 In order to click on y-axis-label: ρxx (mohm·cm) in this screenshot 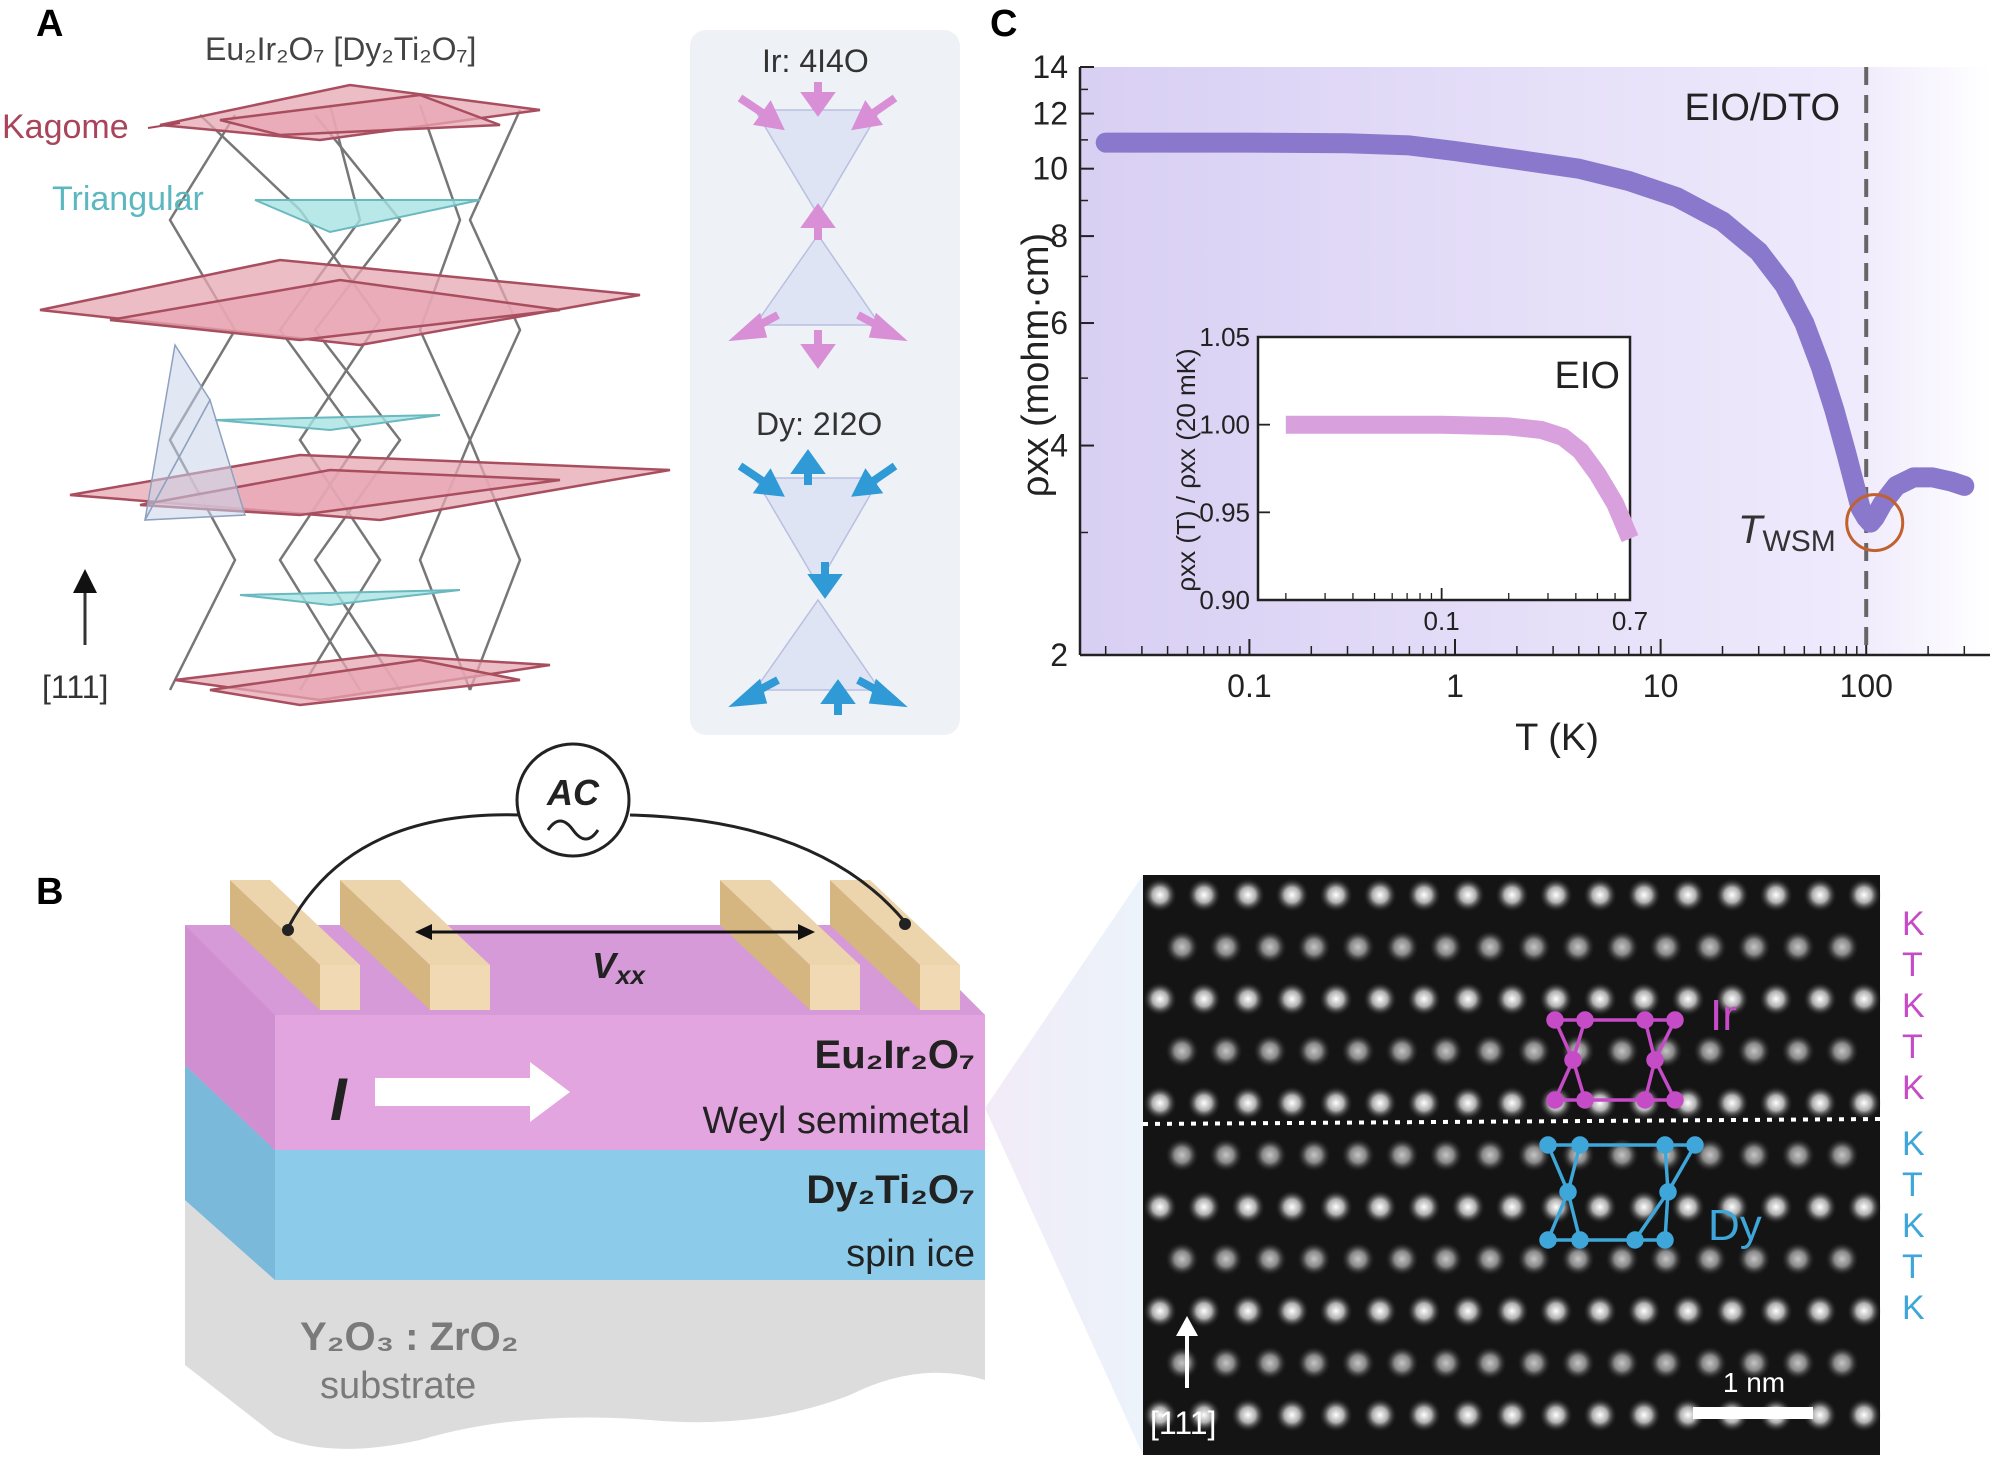, I will do `click(1036, 365)`.